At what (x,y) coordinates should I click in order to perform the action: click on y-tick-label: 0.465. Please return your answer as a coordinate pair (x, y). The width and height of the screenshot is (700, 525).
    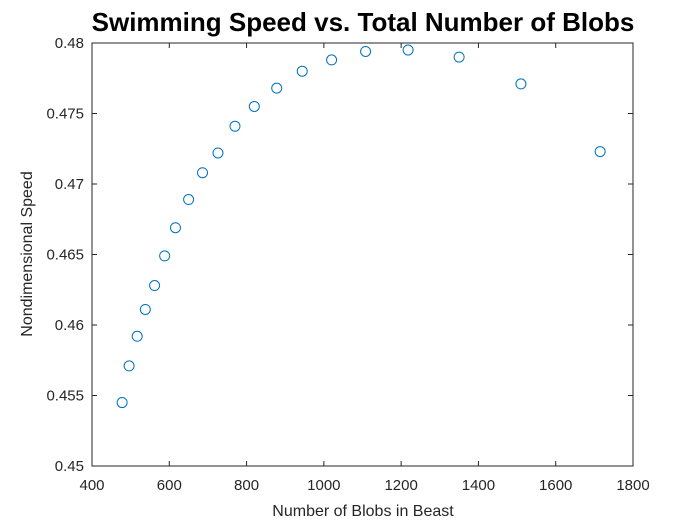
    Looking at the image, I should click on (65, 255).